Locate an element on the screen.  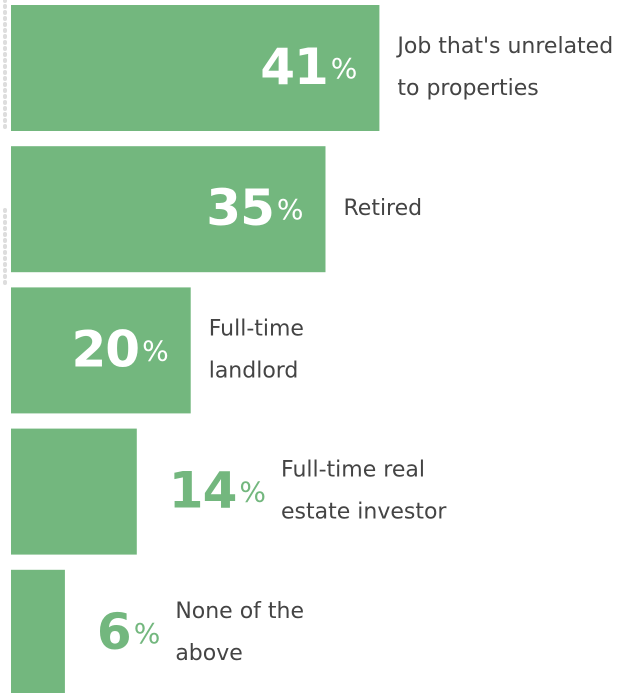
category-label: Full-time is located at coordinates (256, 328).